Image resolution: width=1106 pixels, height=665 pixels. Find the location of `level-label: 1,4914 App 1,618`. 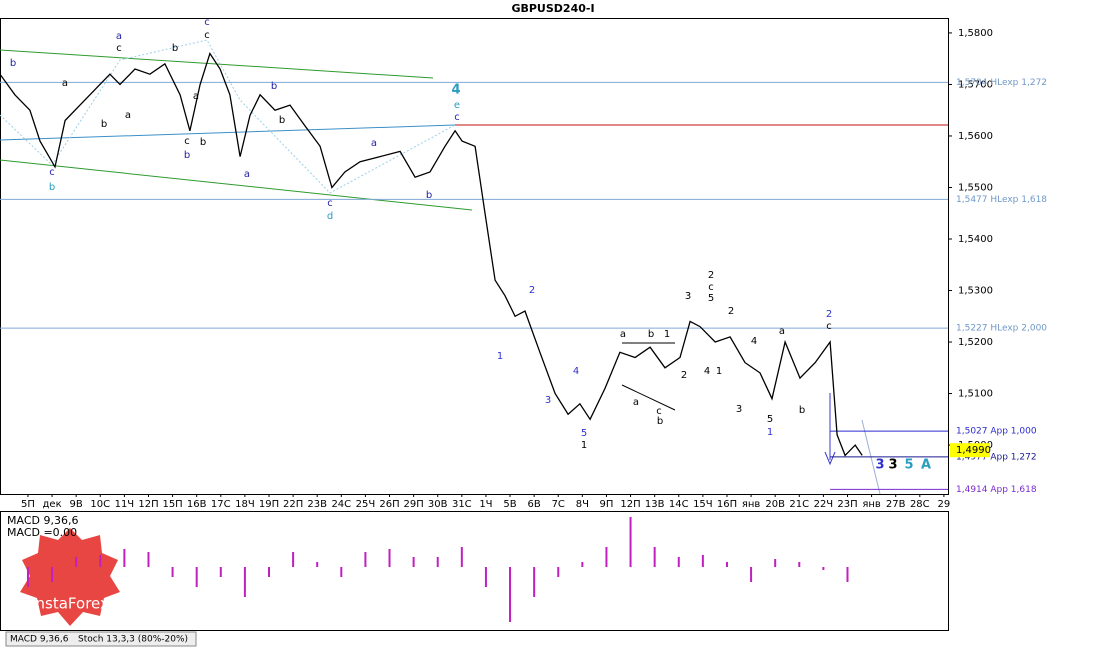

level-label: 1,4914 App 1,618 is located at coordinates (996, 490).